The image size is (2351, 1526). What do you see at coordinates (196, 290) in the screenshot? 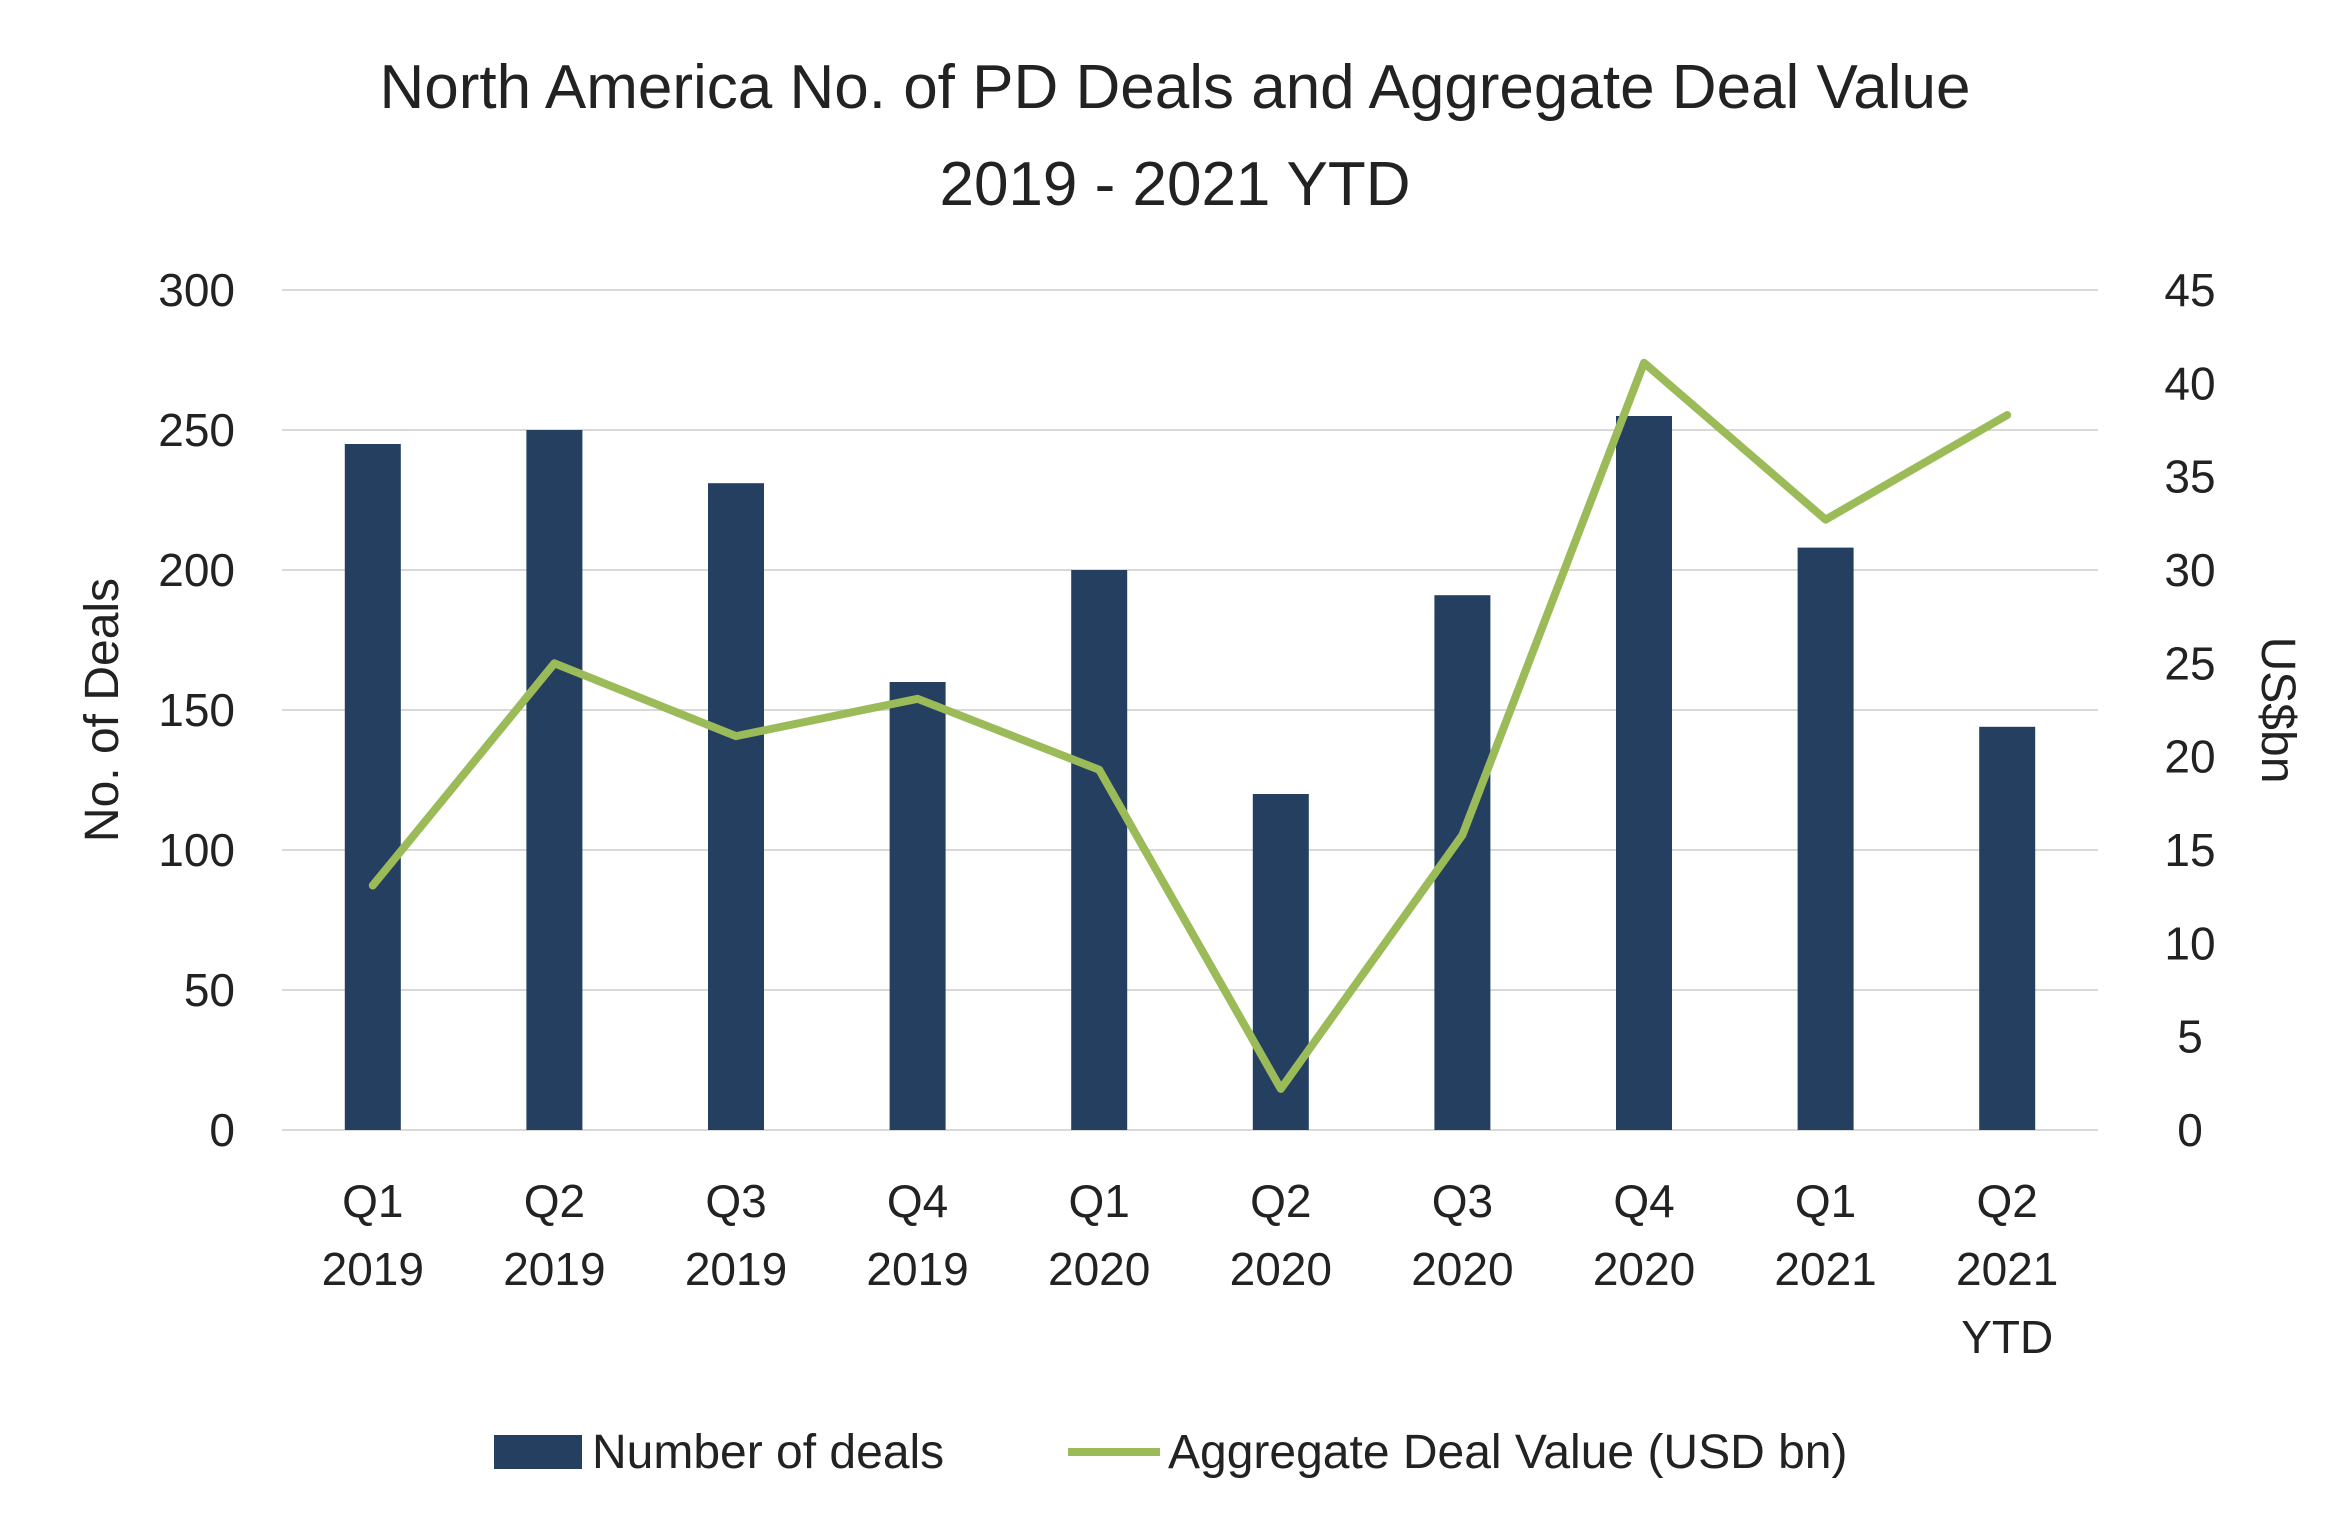
I see `left-tick-label: 300` at bounding box center [196, 290].